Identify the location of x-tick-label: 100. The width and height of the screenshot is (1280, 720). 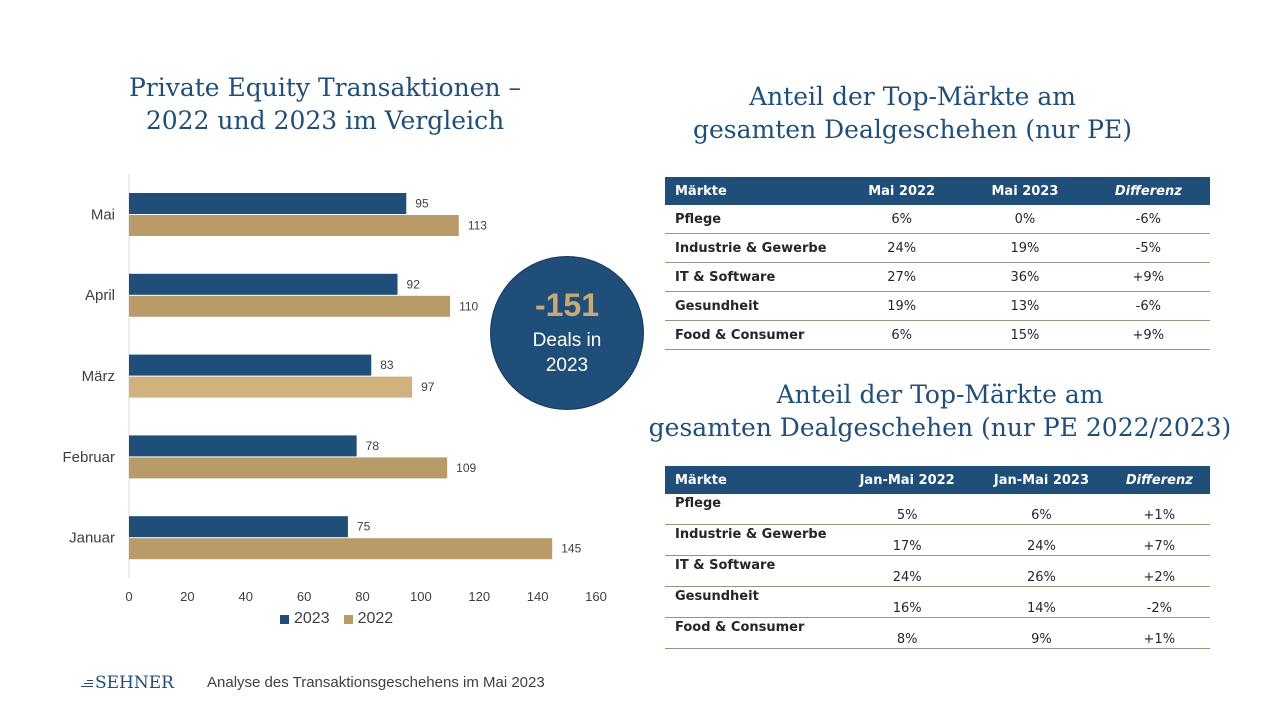
(421, 596).